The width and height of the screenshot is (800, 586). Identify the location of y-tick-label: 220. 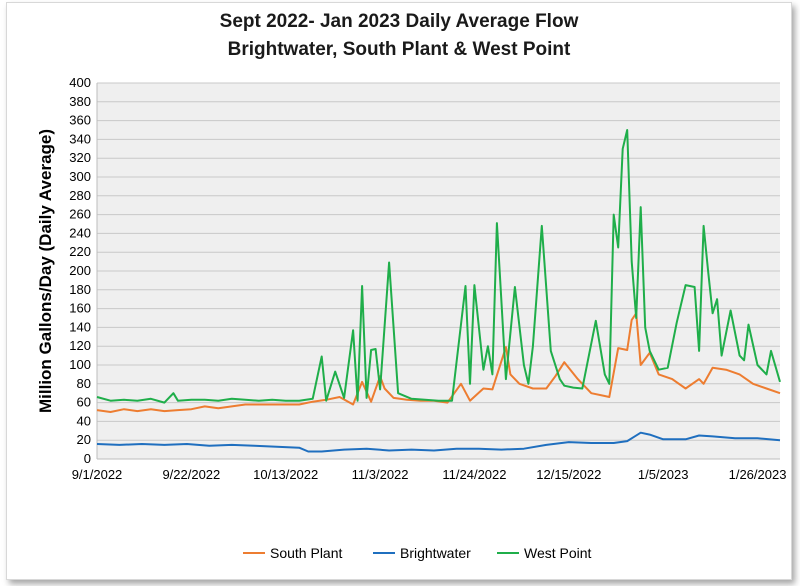
(80, 251).